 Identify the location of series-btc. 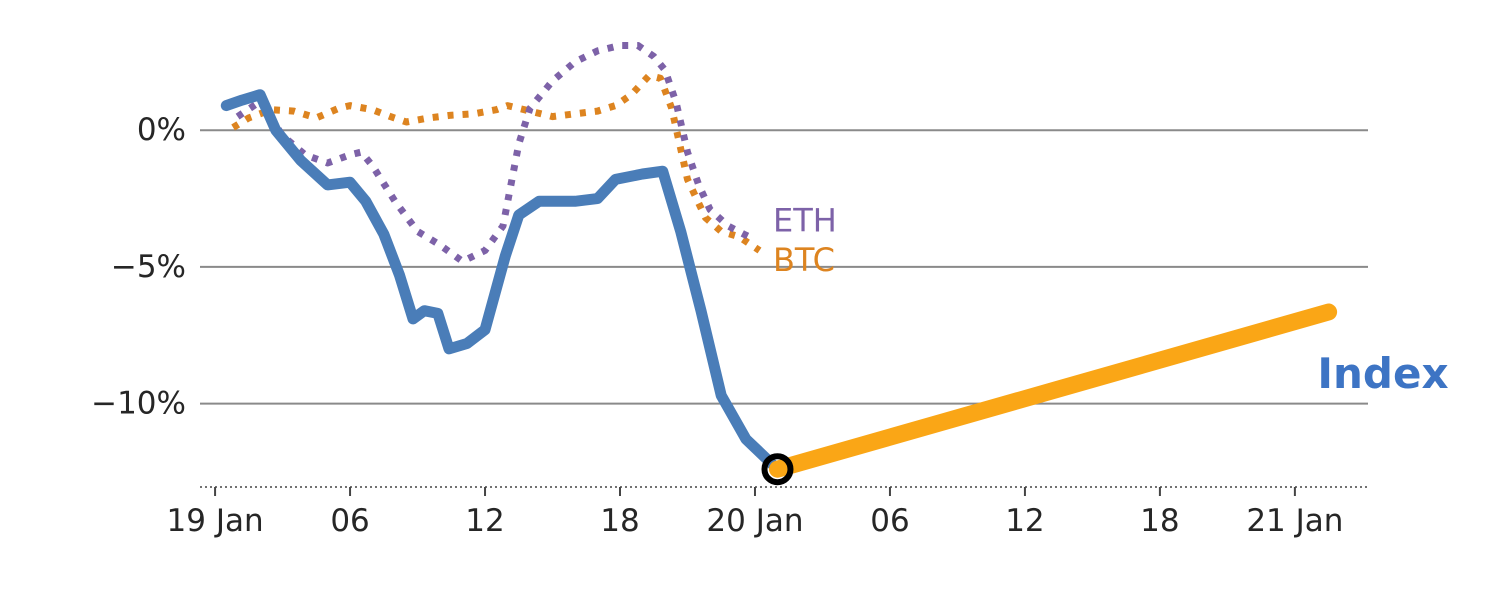
(496, 163).